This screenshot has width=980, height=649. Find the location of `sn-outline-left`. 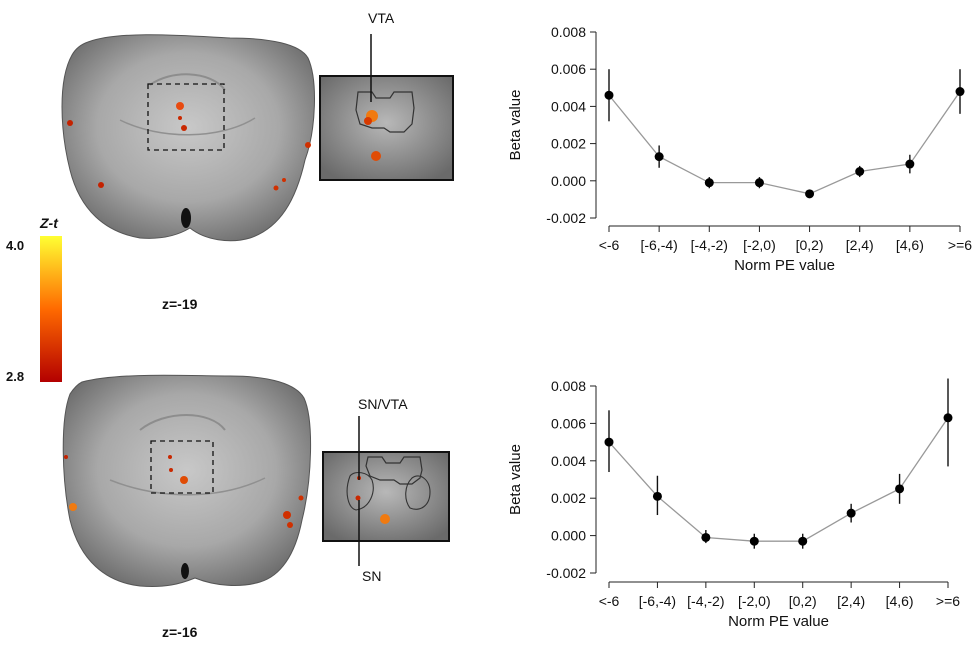

sn-outline-left is located at coordinates (360, 491).